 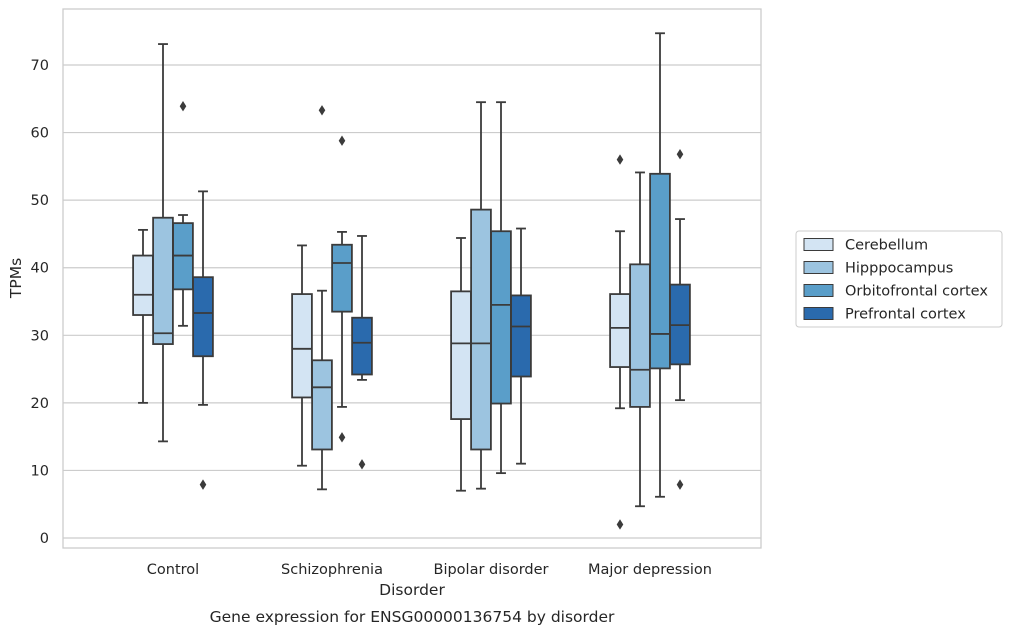 What do you see at coordinates (905, 315) in the screenshot?
I see `legend-label: Prefrontal cortex` at bounding box center [905, 315].